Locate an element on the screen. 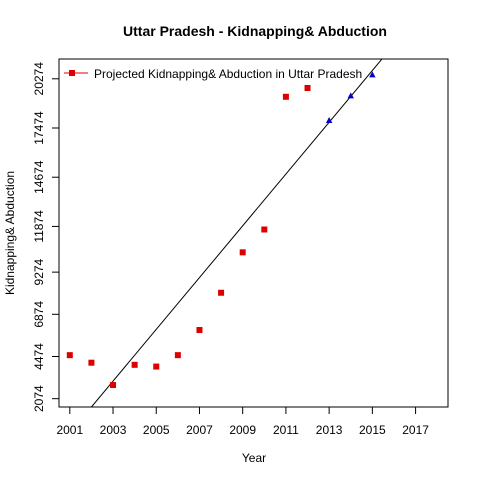  x-tick-label: 2011 is located at coordinates (286, 430).